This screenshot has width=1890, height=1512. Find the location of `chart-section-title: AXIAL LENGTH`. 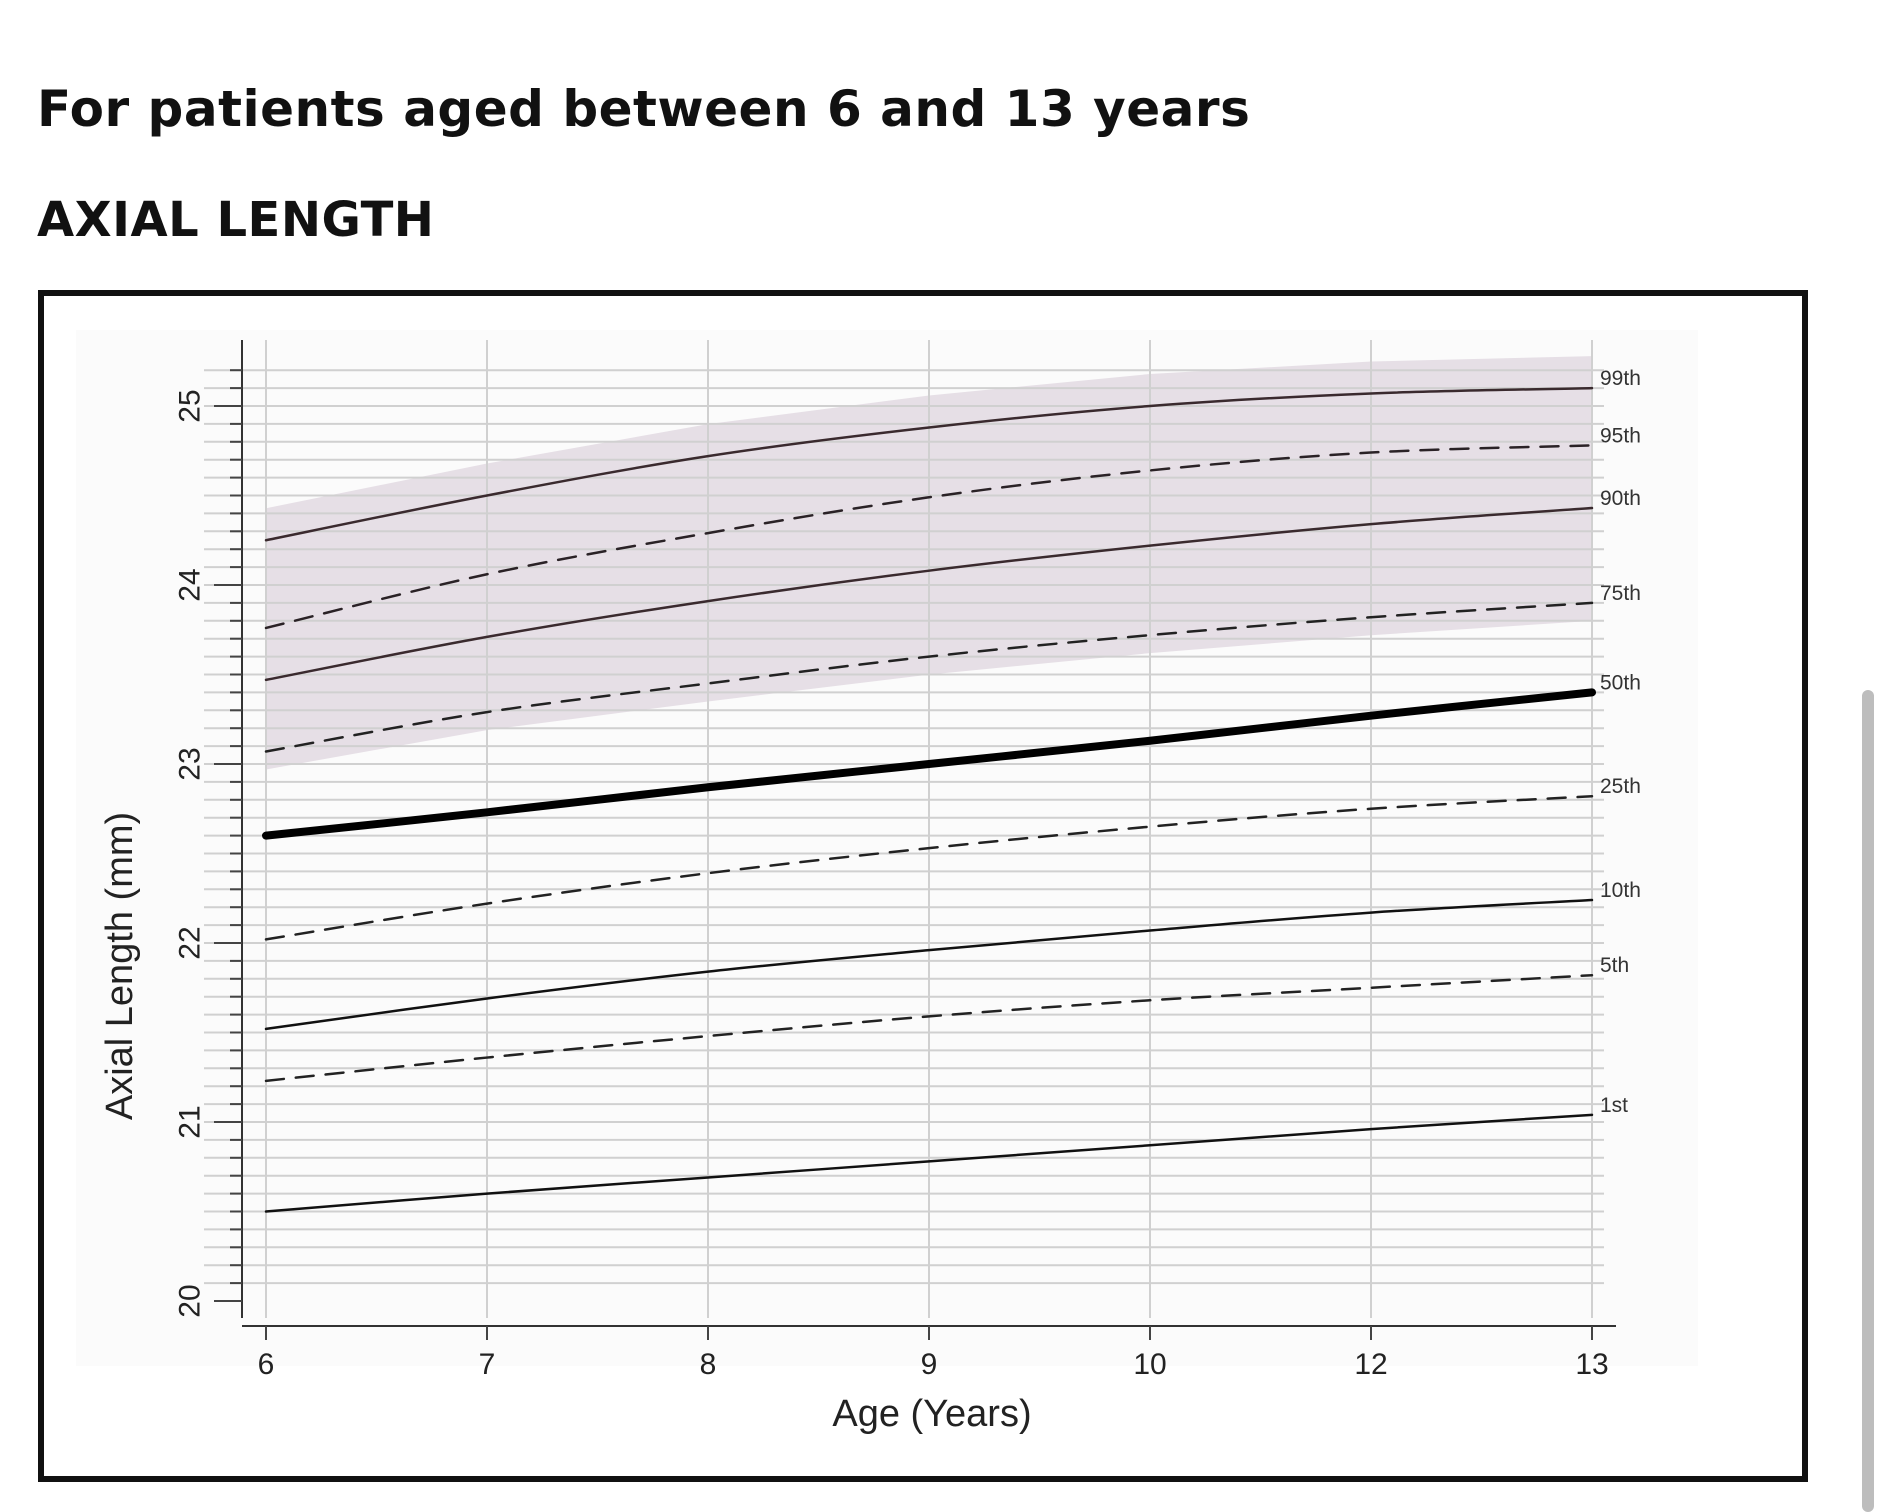

chart-section-title: AXIAL LENGTH is located at coordinates (236, 220).